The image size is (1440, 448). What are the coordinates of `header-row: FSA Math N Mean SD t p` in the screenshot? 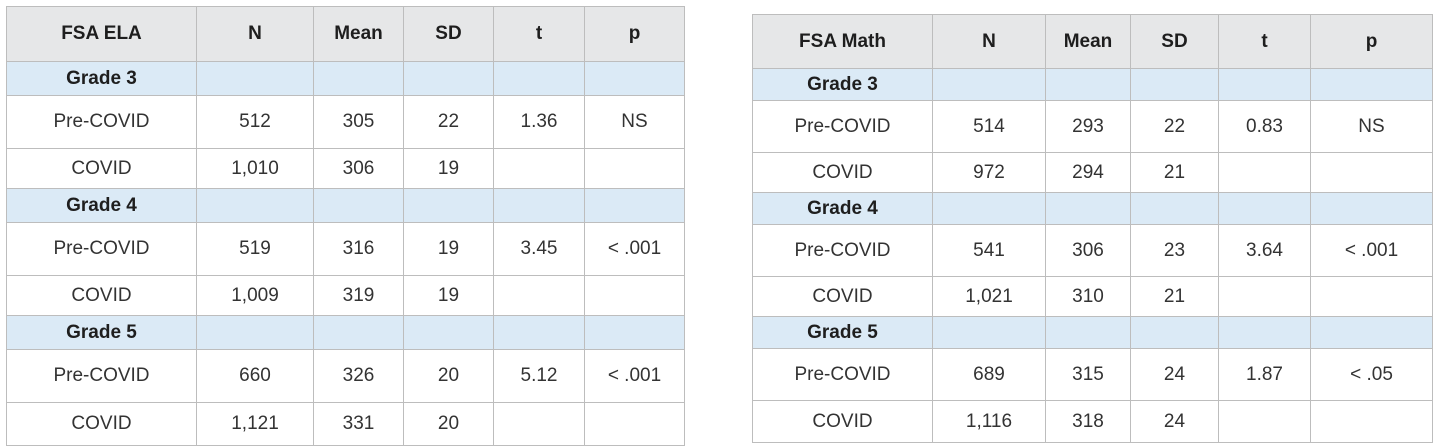 It's located at (1092, 41).